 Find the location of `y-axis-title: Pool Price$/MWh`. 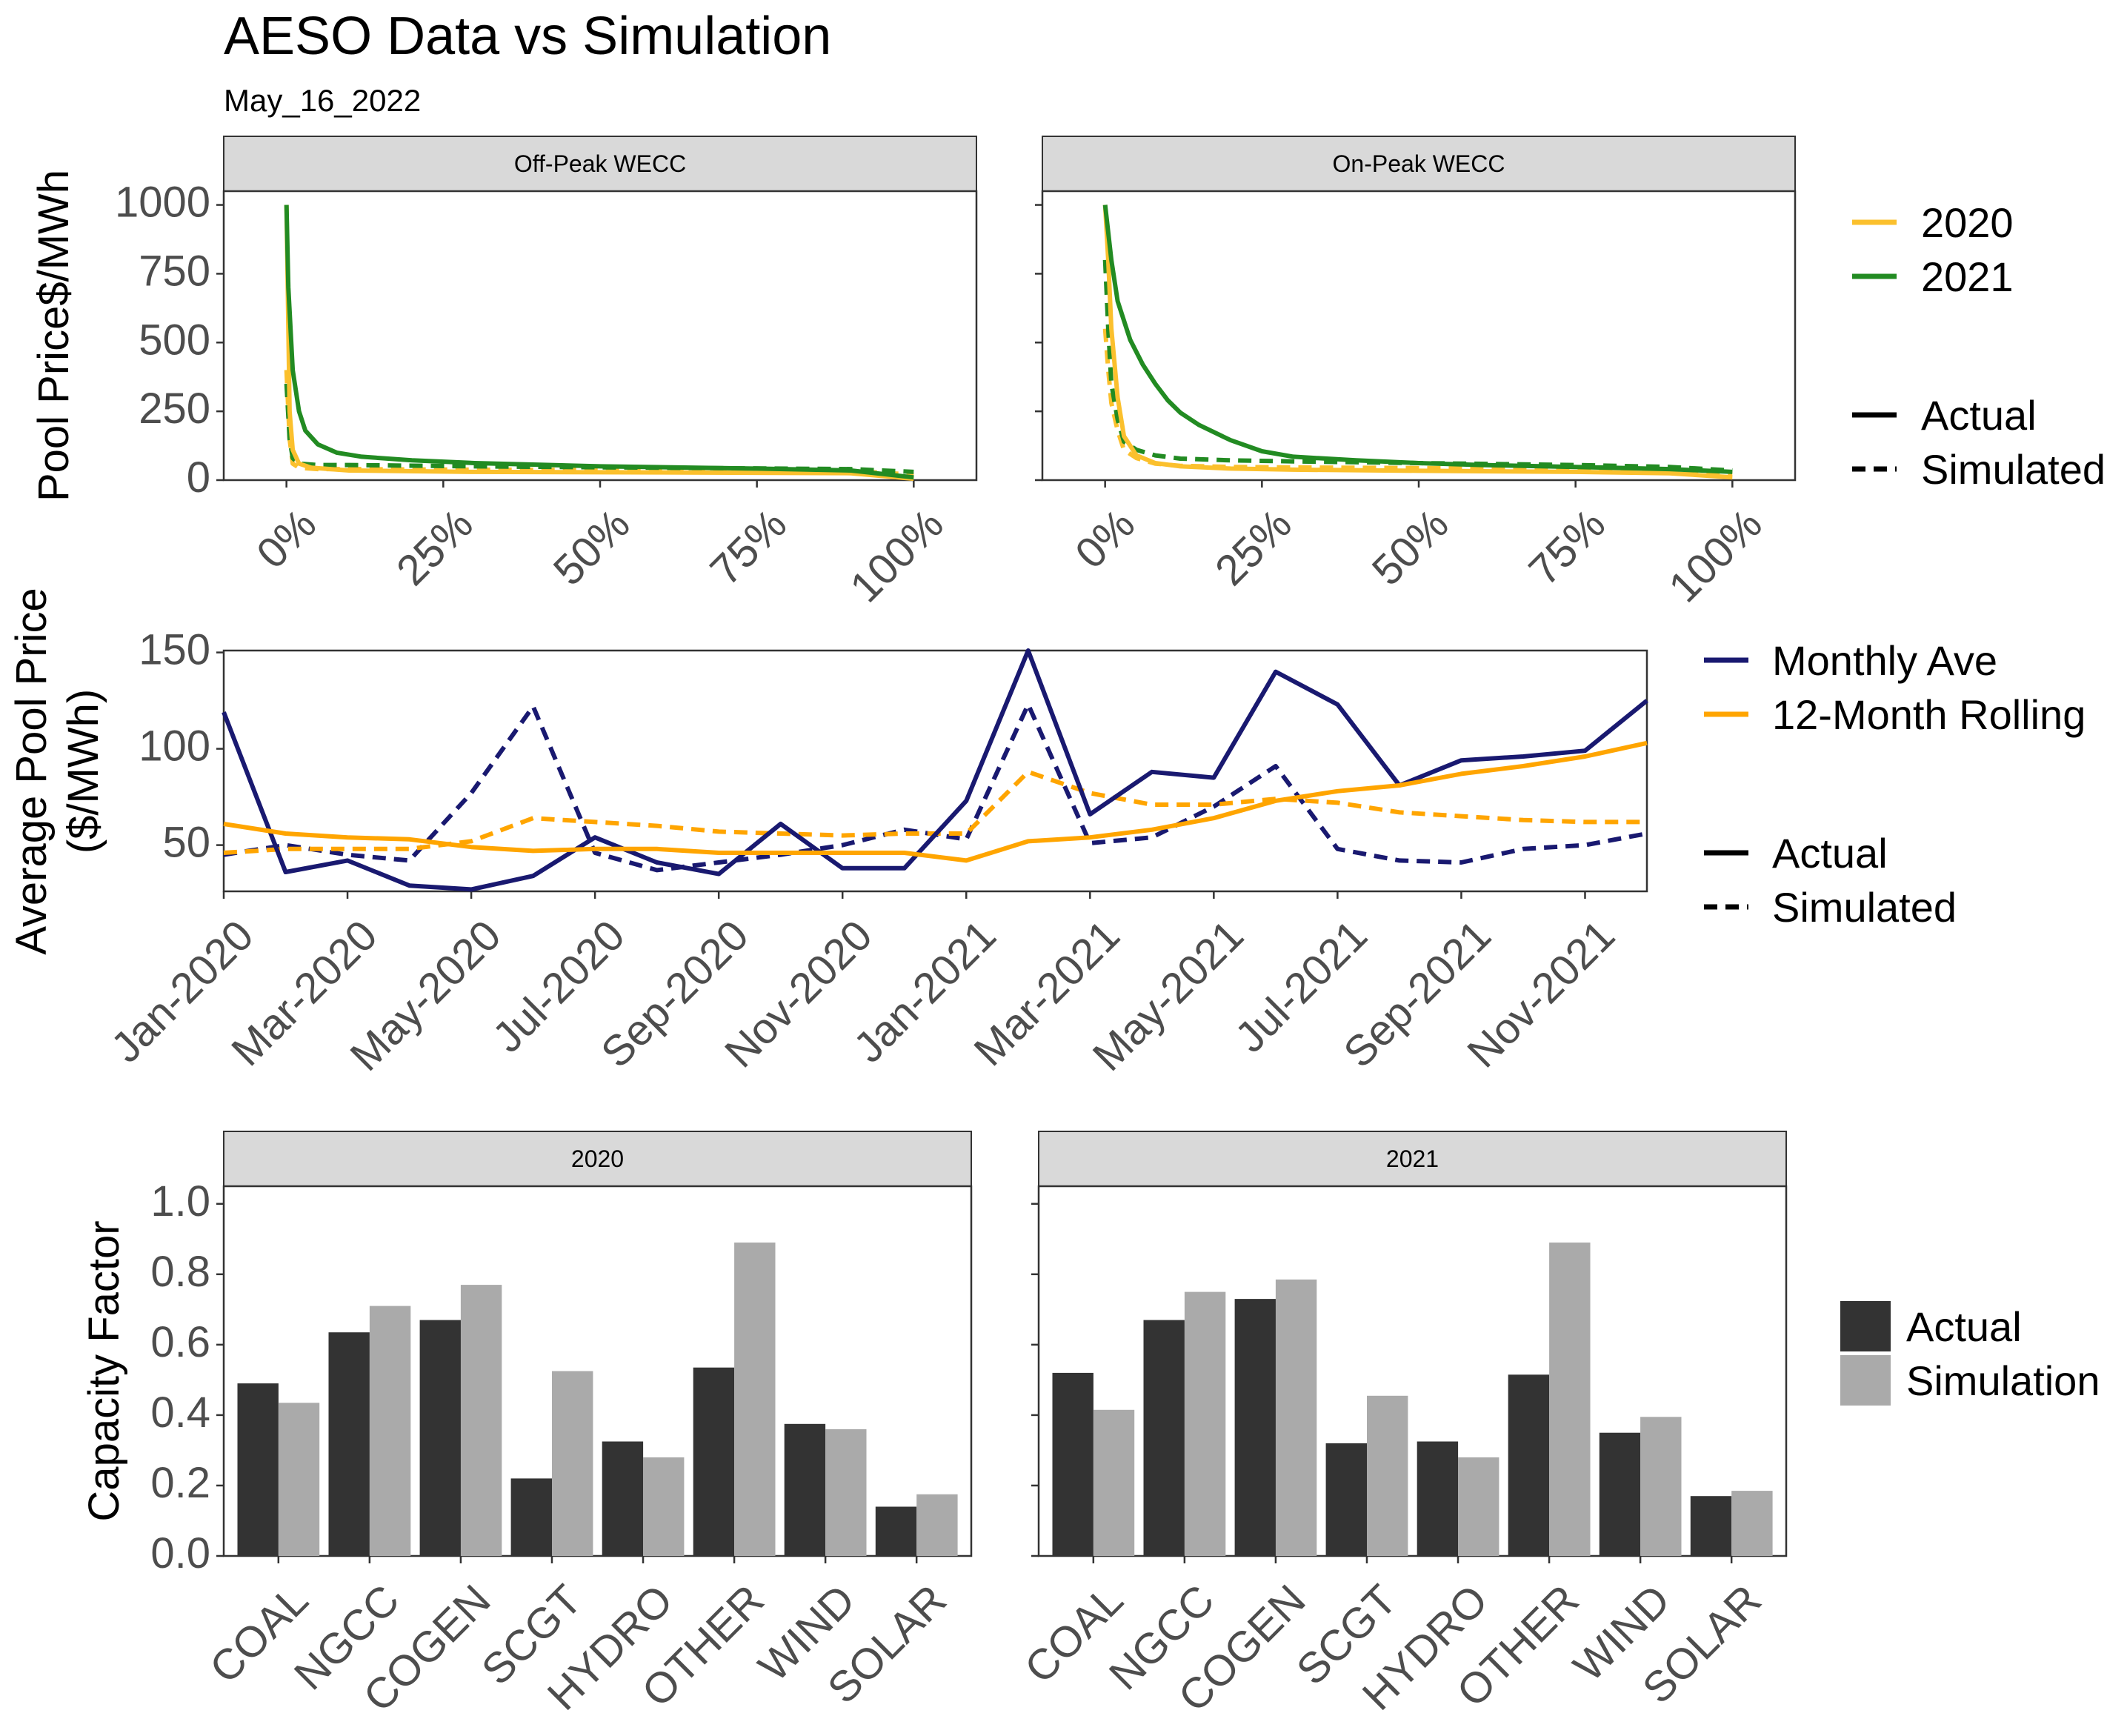

y-axis-title: Pool Price$/MWh is located at coordinates (54, 336).